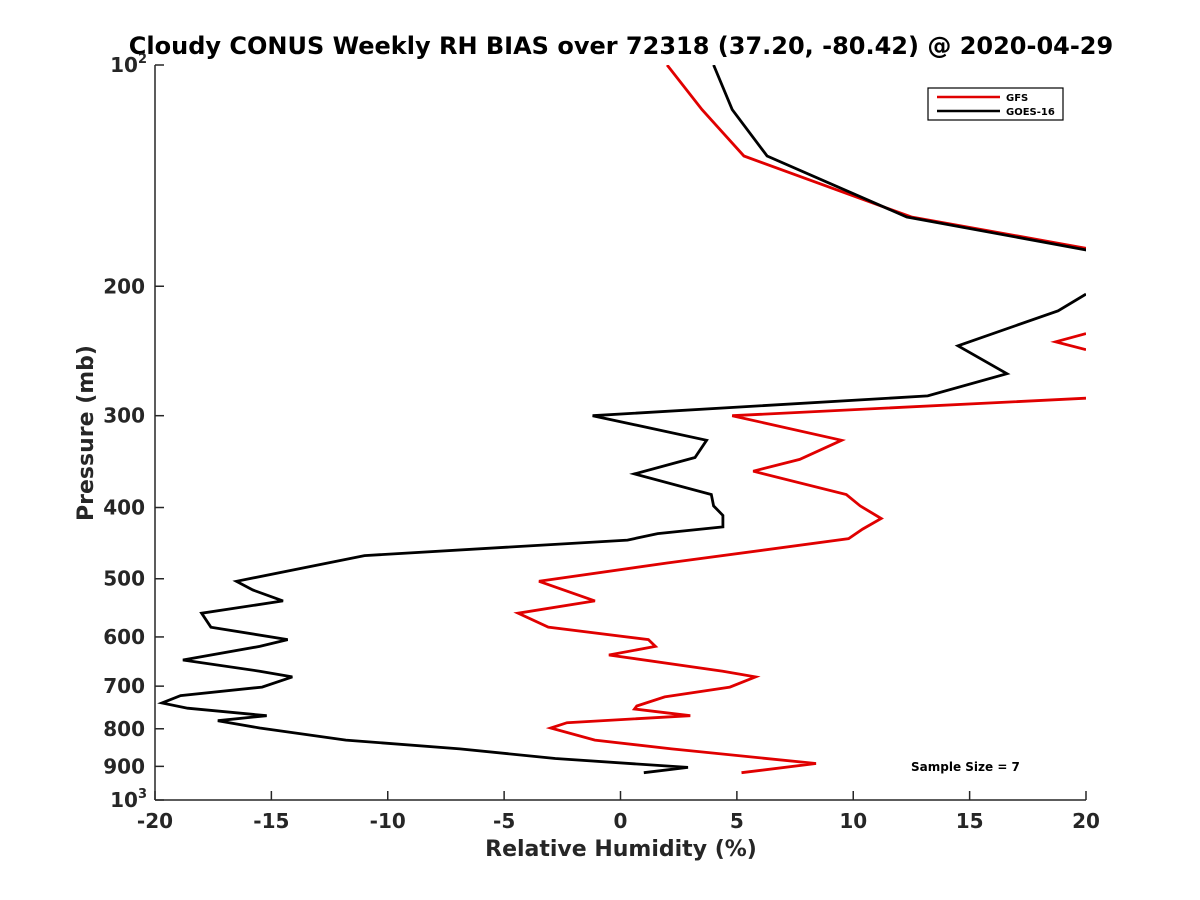 This screenshot has width=1200, height=900. What do you see at coordinates (1017, 98) in the screenshot?
I see `legend-label-gfs: GFS` at bounding box center [1017, 98].